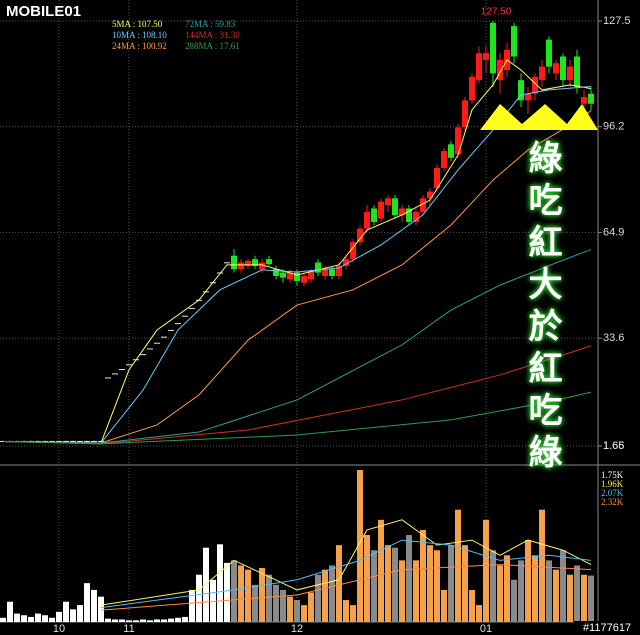  What do you see at coordinates (128, 629) in the screenshot?
I see `x-tick-label: 11` at bounding box center [128, 629].